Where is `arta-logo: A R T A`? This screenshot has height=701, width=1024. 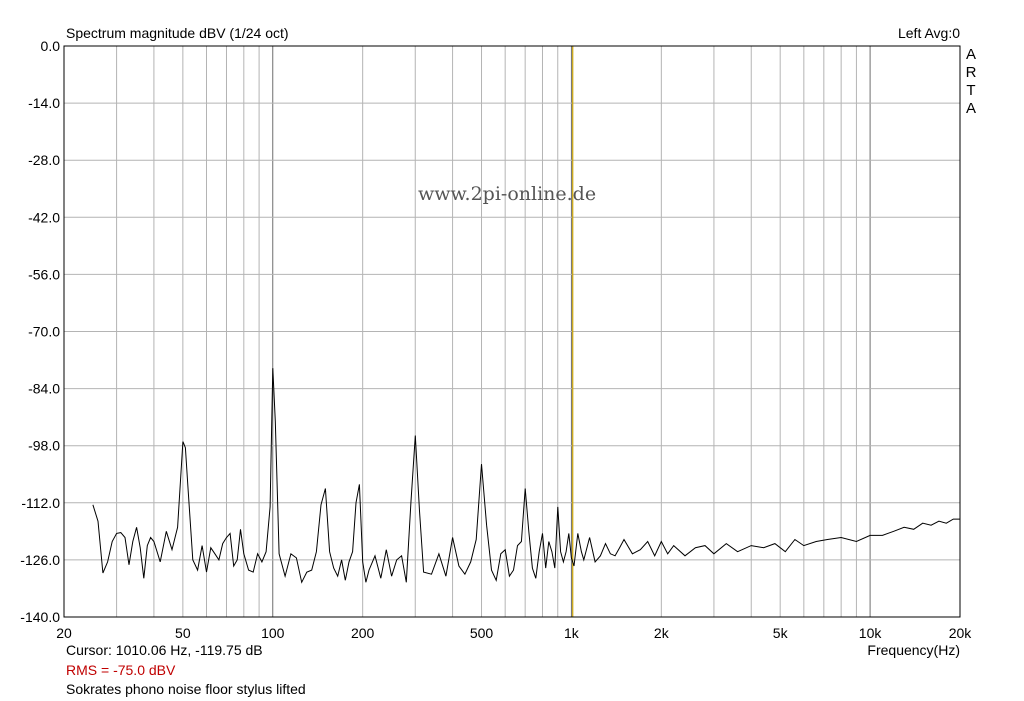 arta-logo: A R T A is located at coordinates (971, 82).